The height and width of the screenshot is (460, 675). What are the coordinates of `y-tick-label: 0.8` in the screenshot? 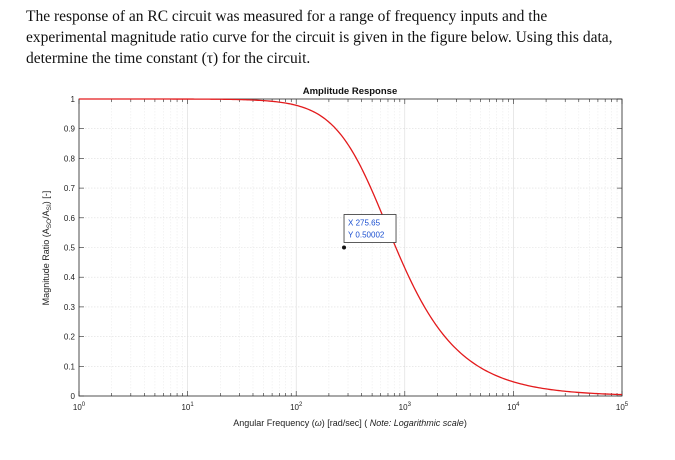 It's located at (70, 158).